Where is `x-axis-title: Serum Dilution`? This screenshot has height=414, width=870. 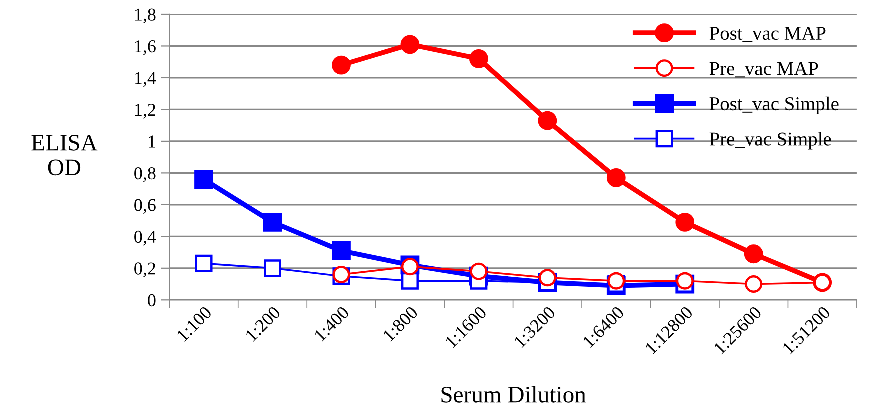
x-axis-title: Serum Dilution is located at coordinates (514, 394).